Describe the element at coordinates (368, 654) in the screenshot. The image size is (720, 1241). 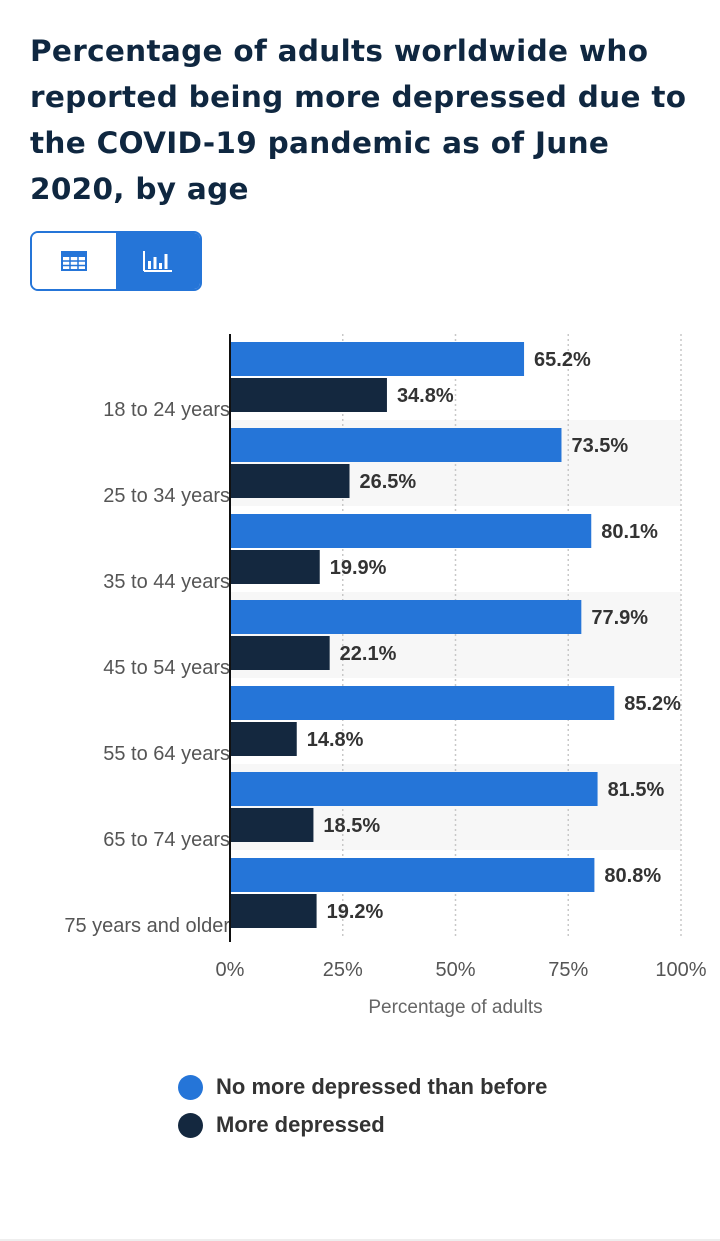
I see `data-label: 22.1%` at that location.